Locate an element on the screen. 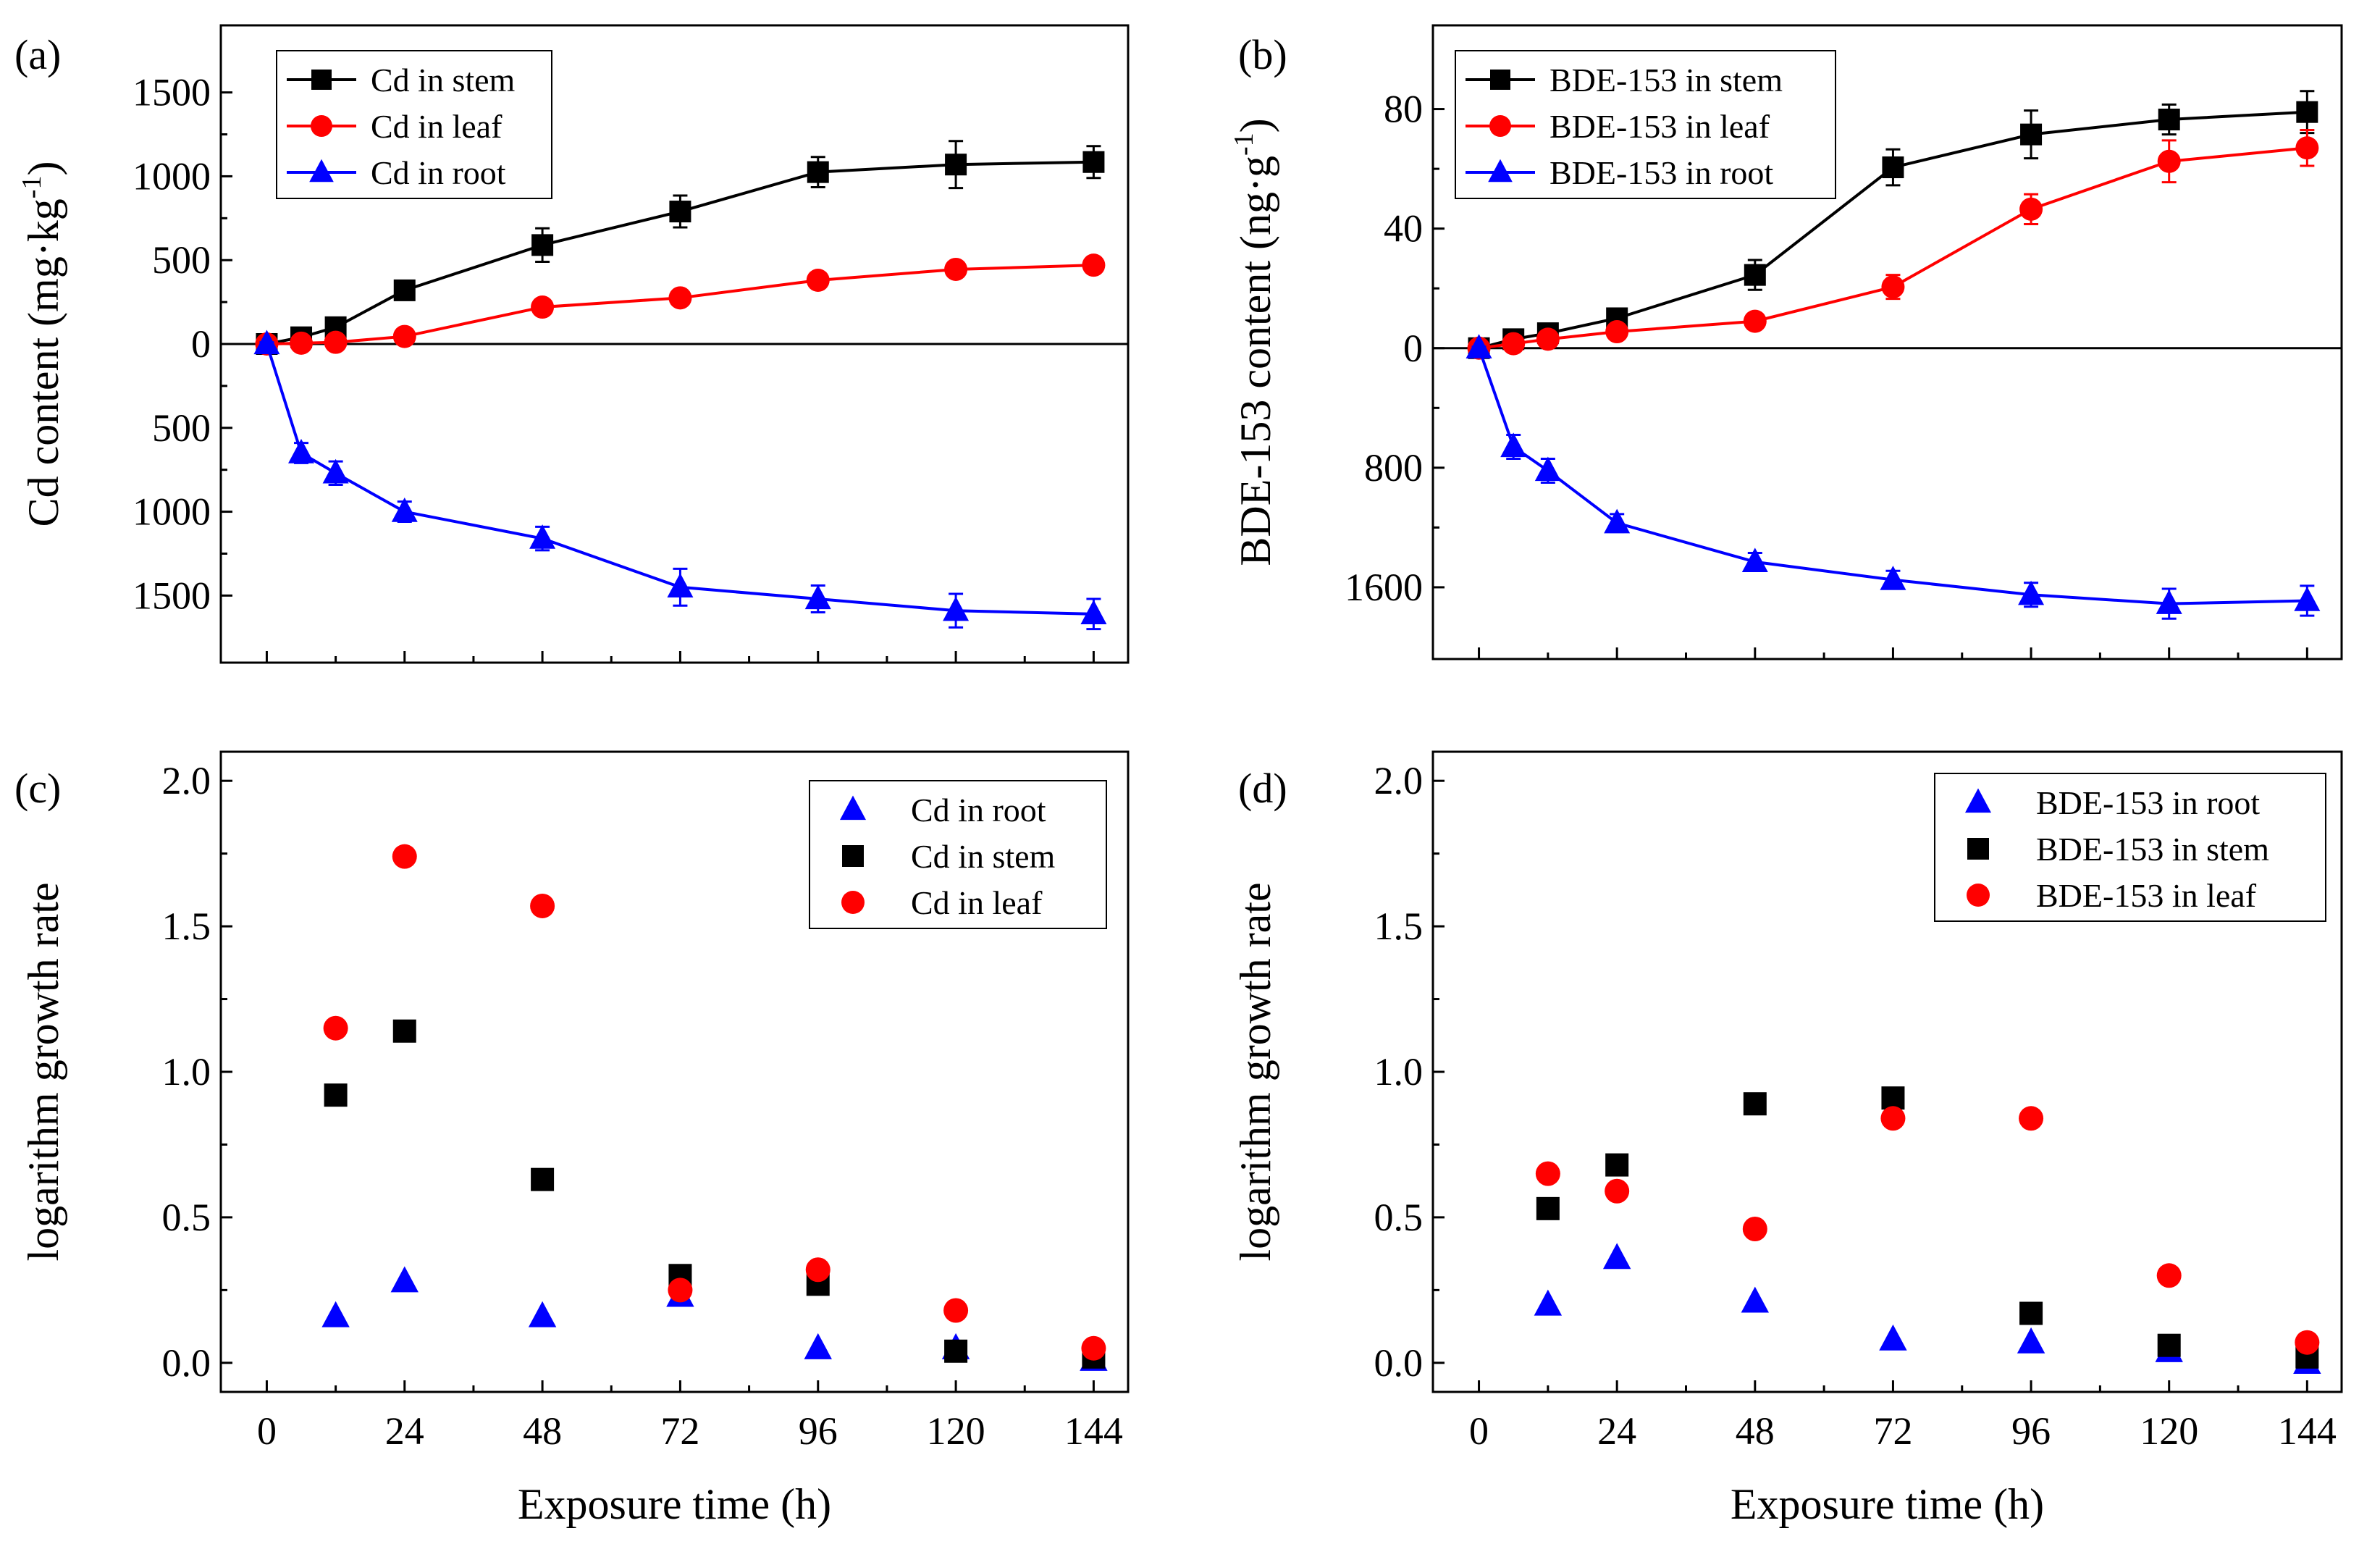 The width and height of the screenshot is (2380, 1544). y-tick-label: 80 is located at coordinates (1403, 109).